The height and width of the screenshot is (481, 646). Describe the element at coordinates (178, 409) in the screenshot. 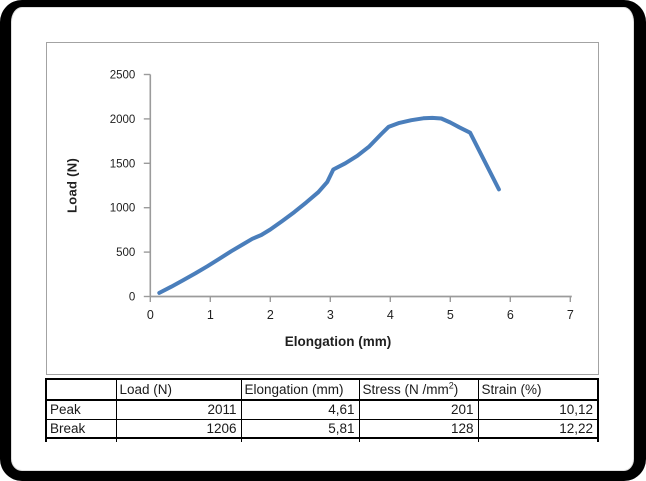

I see `peak-load-value: 2011` at that location.